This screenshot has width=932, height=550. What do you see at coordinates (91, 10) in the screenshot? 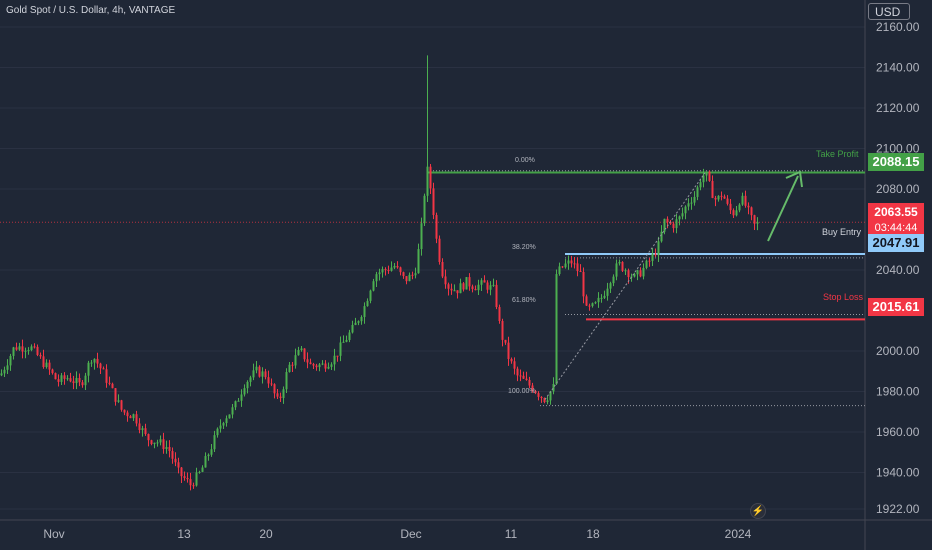
I see `symbol-title: Gold Spot / U.S. Dollar, 4h, VANTAGE` at bounding box center [91, 10].